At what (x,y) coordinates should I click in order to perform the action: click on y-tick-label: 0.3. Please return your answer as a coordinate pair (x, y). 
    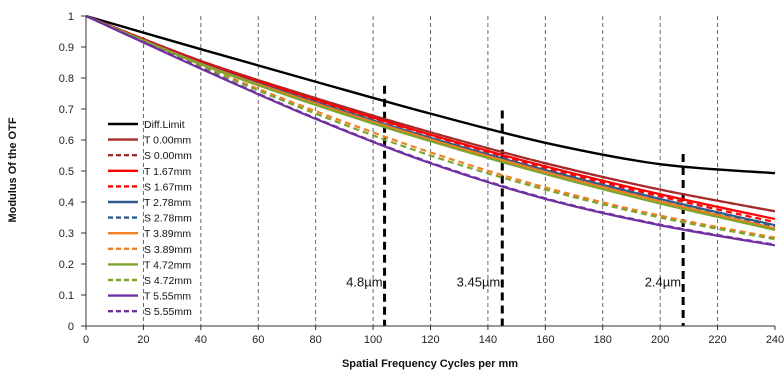
    Looking at the image, I should click on (66, 234).